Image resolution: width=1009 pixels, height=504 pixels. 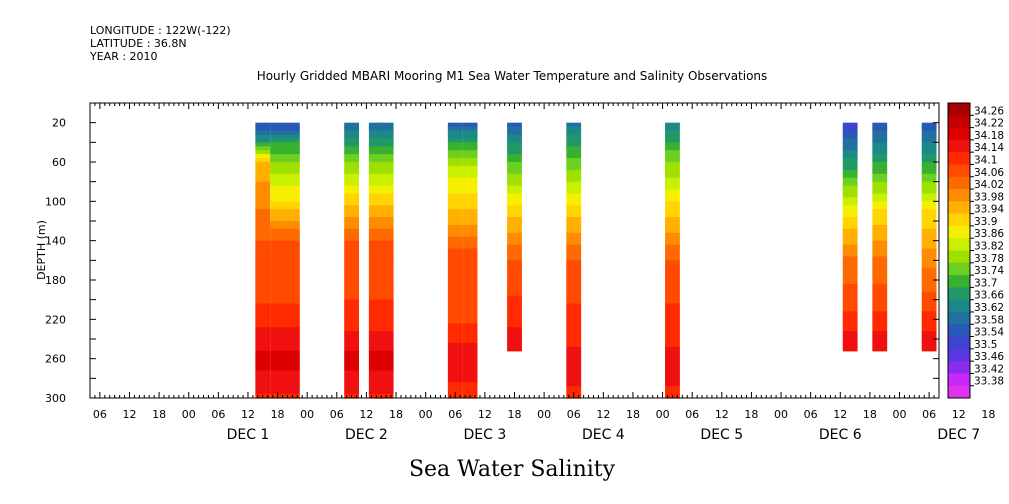 I want to click on x-hour-label: 18, so click(x=278, y=414).